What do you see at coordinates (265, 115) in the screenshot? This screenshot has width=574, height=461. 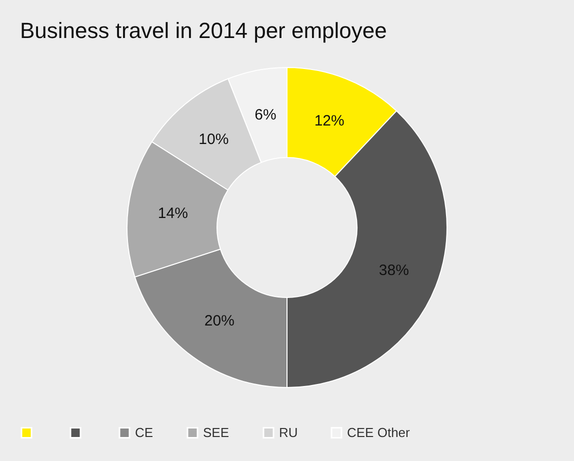 I see `data-label: 6%` at bounding box center [265, 115].